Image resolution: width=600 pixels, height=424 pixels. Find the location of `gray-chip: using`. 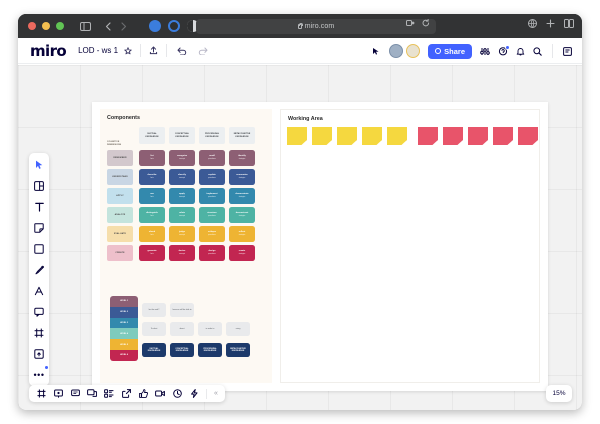

gray-chip: using is located at coordinates (238, 329).